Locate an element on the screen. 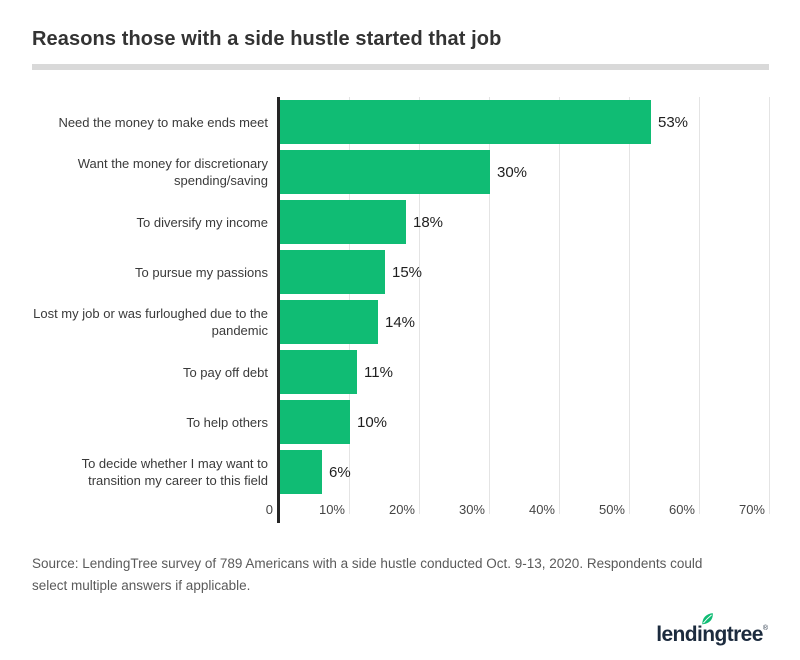  x-tick-label: 70% is located at coordinates (751, 509).